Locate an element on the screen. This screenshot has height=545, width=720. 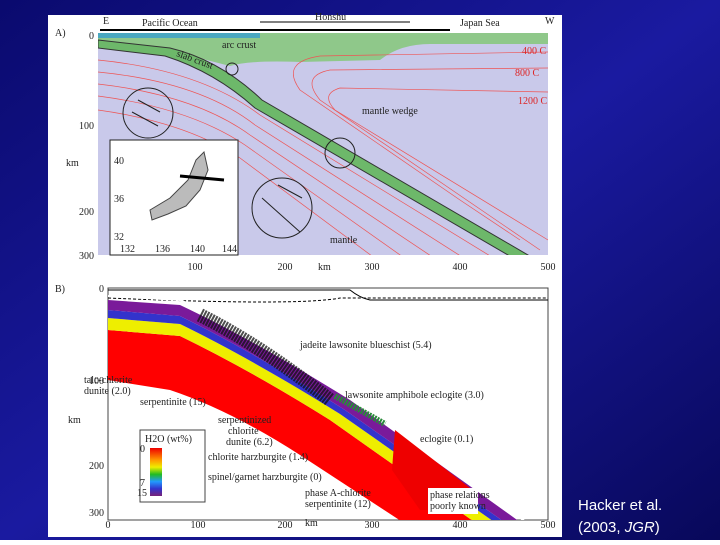
unit-label: arc crust is located at coordinates (239, 45).